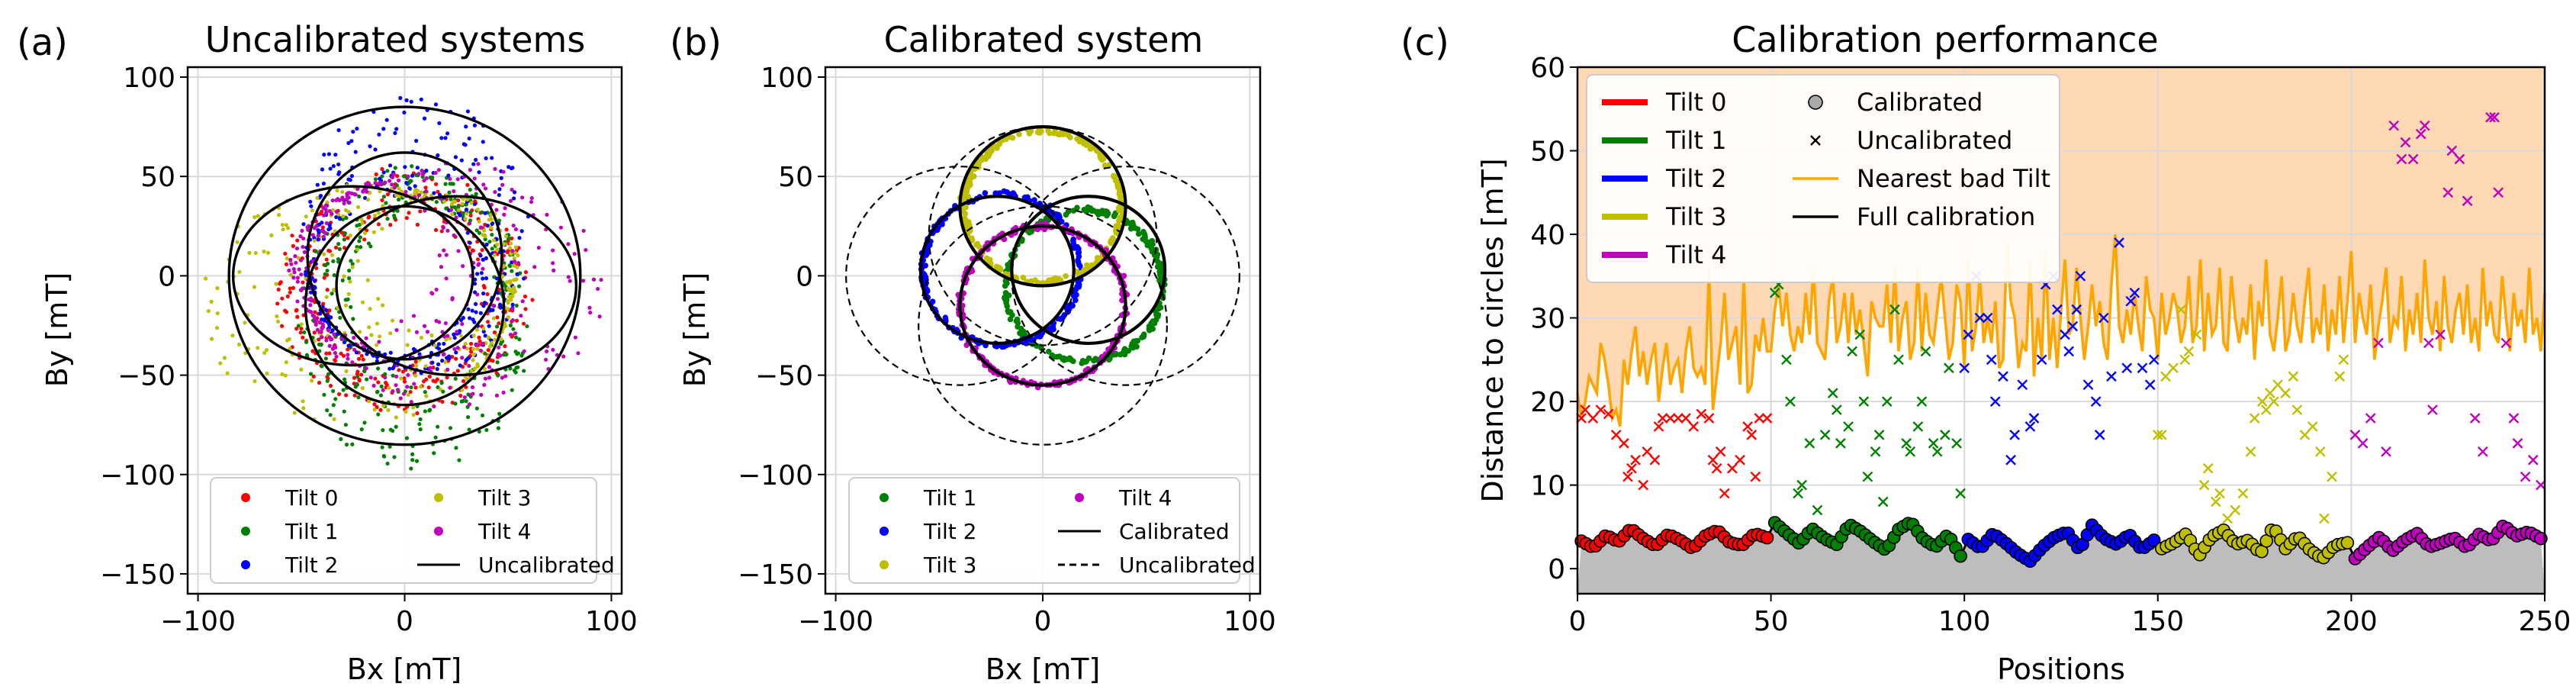 Image resolution: width=2576 pixels, height=696 pixels. What do you see at coordinates (1954, 178) in the screenshot?
I see `legend-label: Nearest bad Tilt` at bounding box center [1954, 178].